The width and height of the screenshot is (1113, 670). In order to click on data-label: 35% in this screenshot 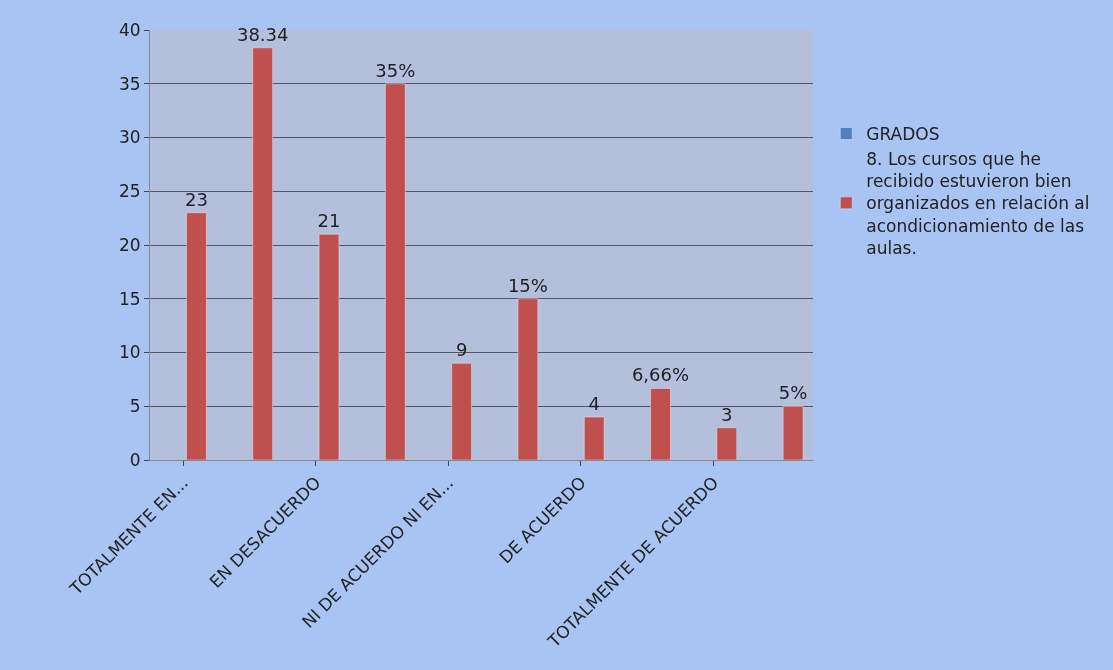, I will do `click(395, 70)`.